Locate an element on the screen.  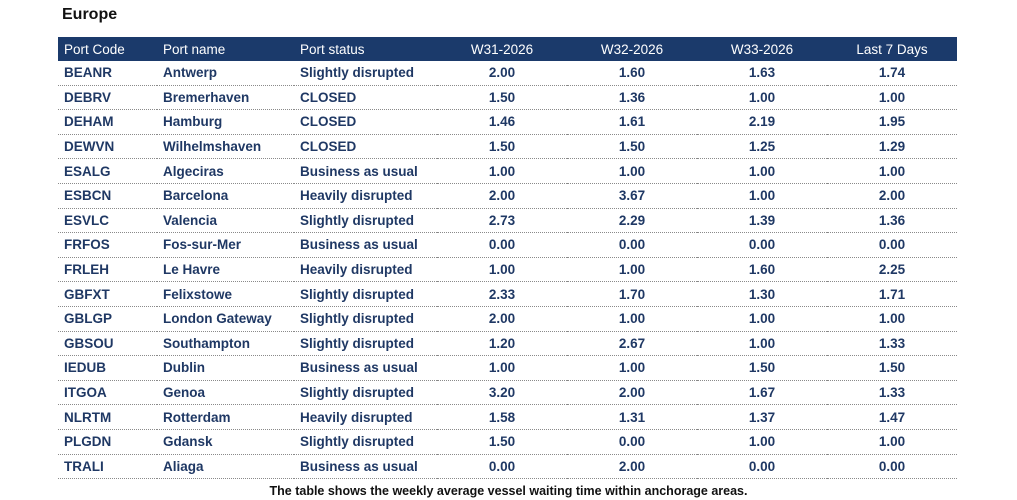
column-header: Last 7 Days is located at coordinates (892, 49).